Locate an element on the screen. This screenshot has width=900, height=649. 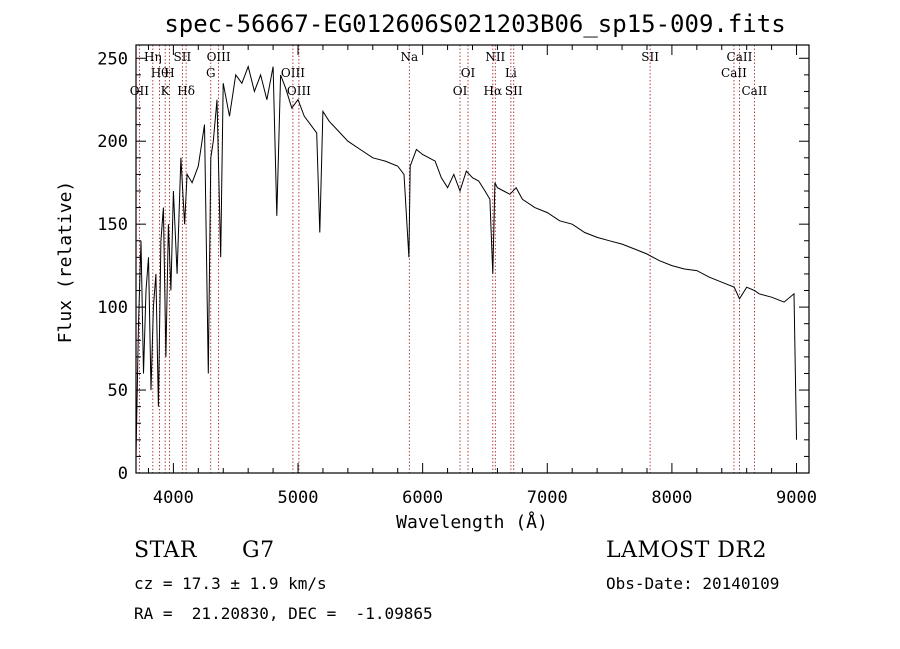
spectral-line-label: K is located at coordinates (166, 91).